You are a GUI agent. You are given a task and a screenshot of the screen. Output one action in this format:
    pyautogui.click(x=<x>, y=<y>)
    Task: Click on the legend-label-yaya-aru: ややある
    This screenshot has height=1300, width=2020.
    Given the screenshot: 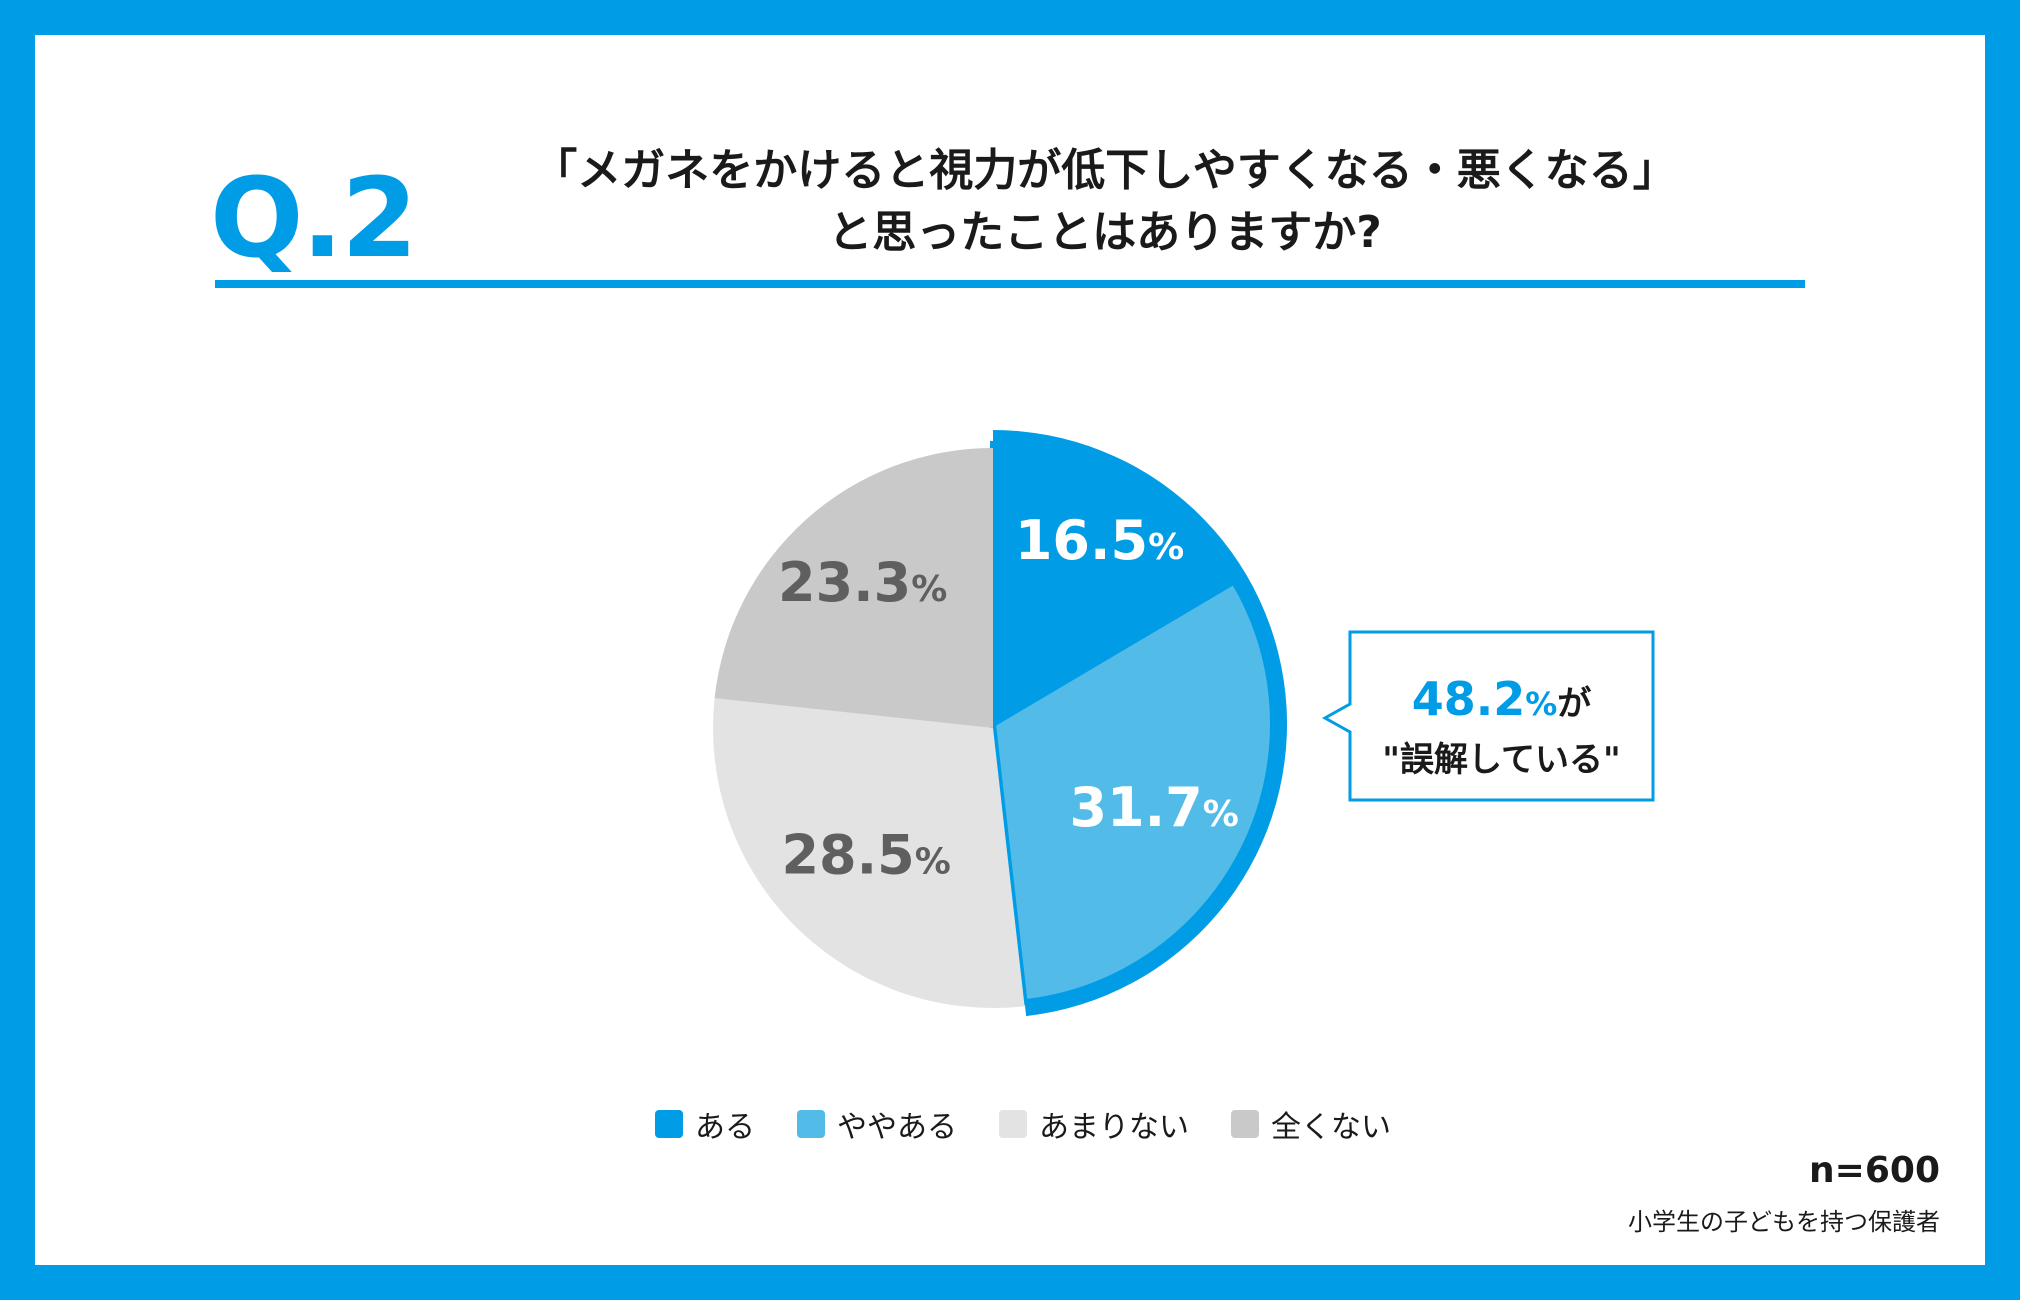 What is the action you would take?
    pyautogui.click(x=897, y=1127)
    